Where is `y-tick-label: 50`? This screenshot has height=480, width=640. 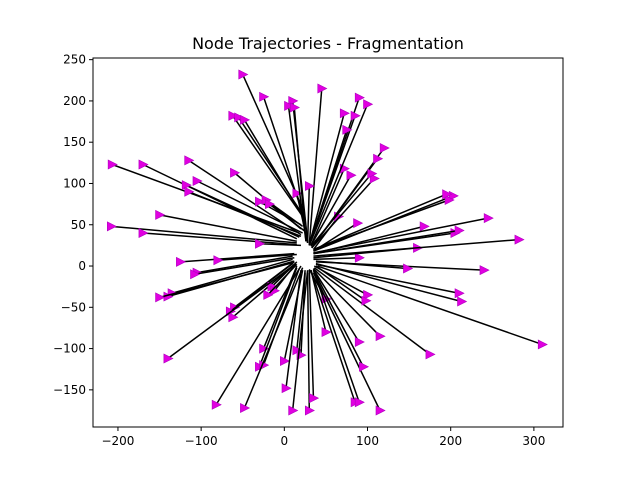 y-tick-label: 50 is located at coordinates (78, 225).